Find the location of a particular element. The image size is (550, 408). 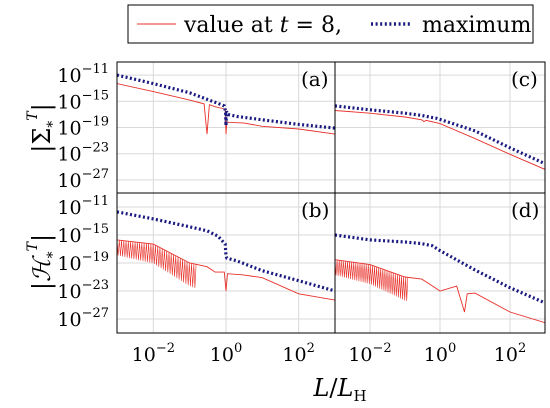

ylabel-sigma: |Σ*T| is located at coordinates (43, 128).